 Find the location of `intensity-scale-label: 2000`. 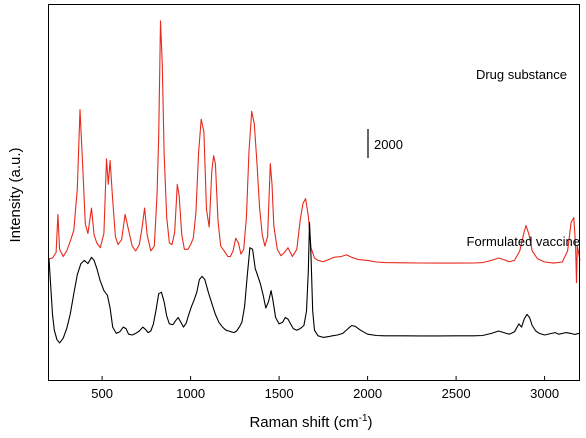

intensity-scale-label: 2000 is located at coordinates (388, 144).